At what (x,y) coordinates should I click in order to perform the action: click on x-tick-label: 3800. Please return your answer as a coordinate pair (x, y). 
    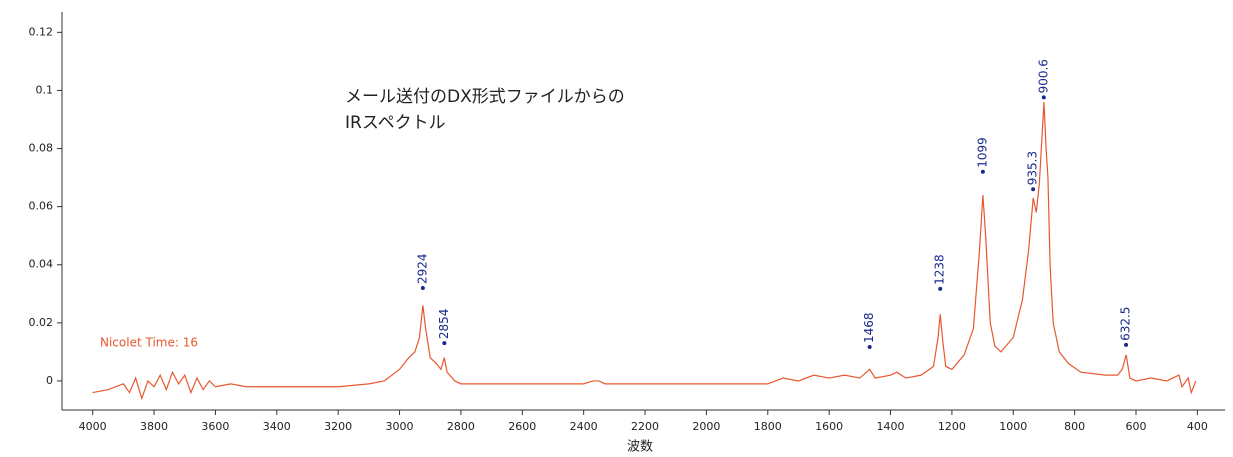
    Looking at the image, I should click on (154, 426).